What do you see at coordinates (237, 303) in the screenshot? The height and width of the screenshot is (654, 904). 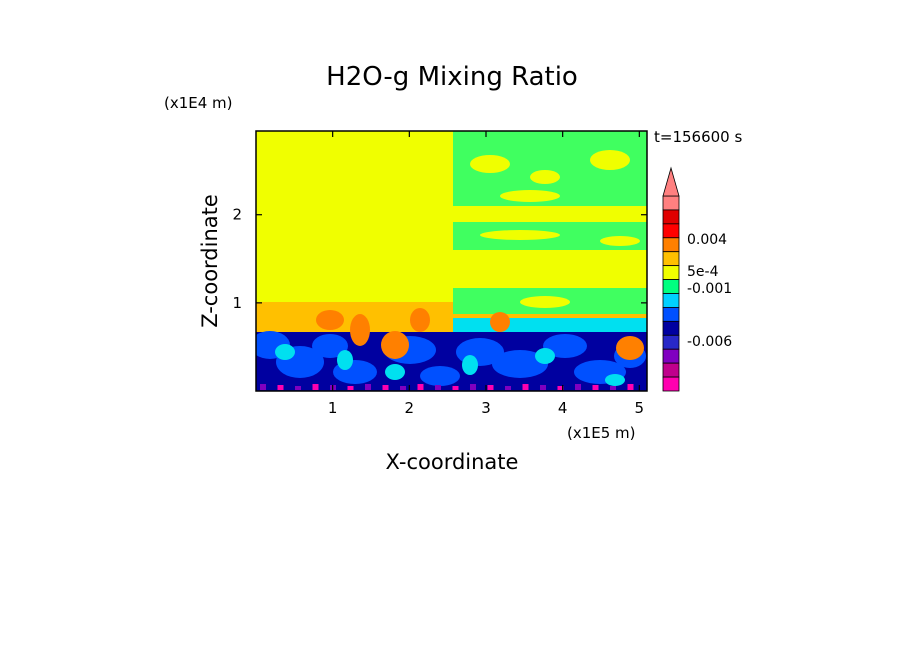 I see `y-tick-label: 1` at bounding box center [237, 303].